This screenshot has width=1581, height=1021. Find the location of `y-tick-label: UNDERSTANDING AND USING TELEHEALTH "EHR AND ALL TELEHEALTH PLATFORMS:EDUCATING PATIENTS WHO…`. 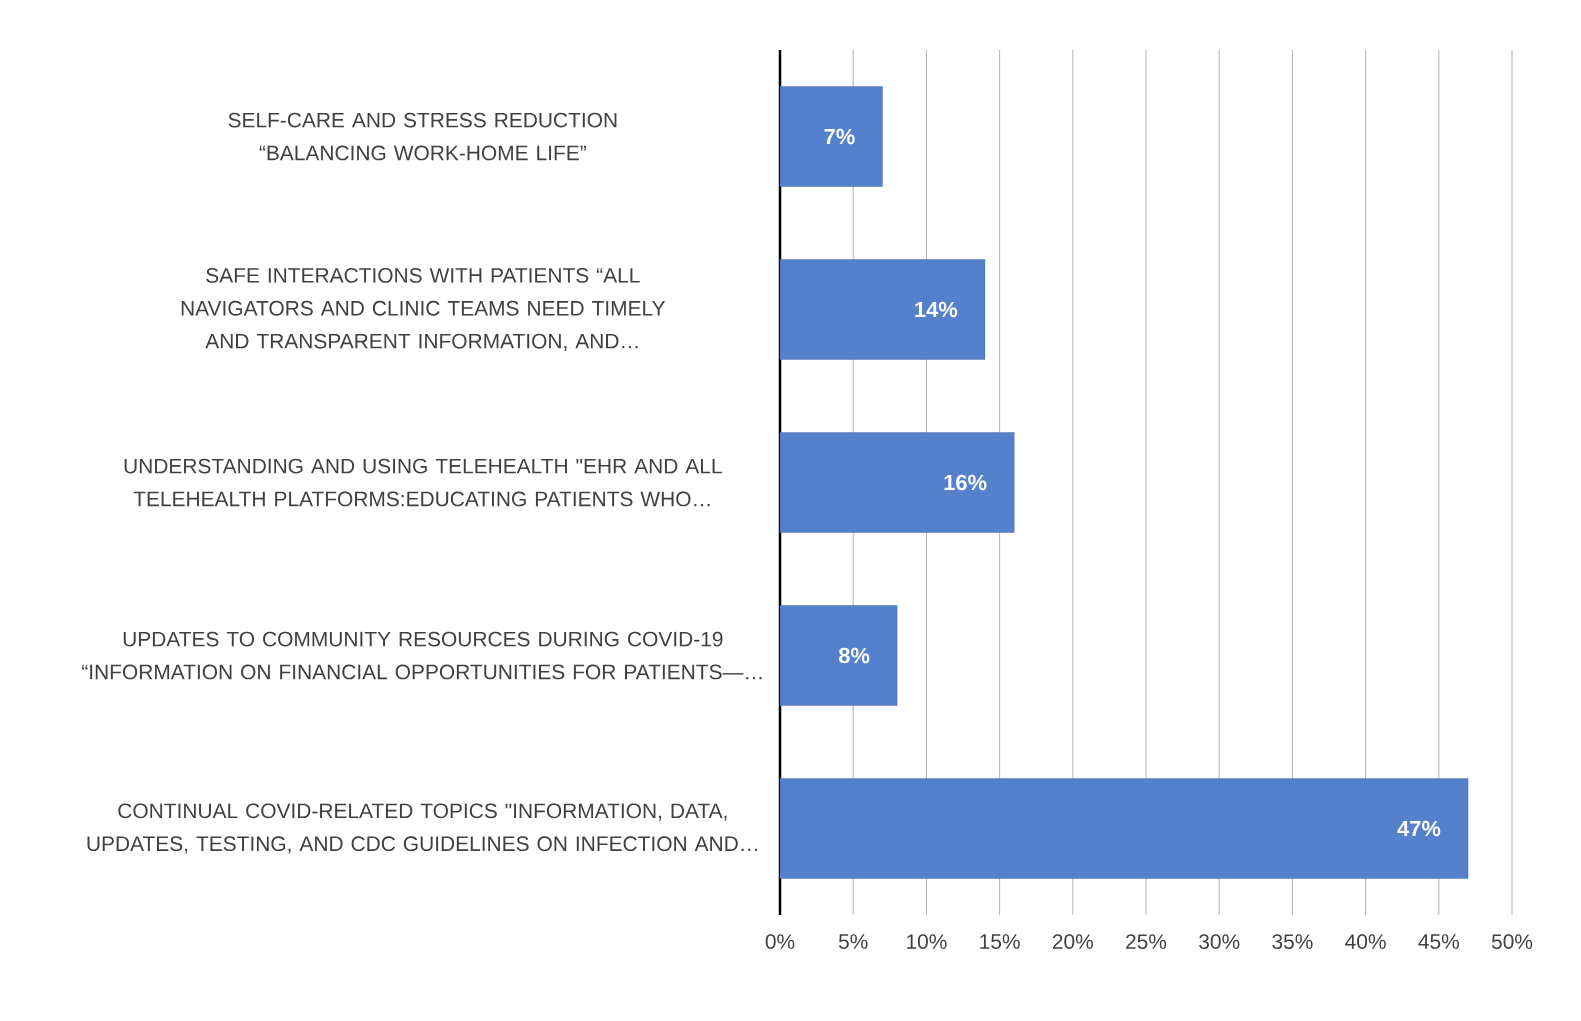

y-tick-label: UNDERSTANDING AND USING TELEHEALTH "EHR AND ALL TELEHEALTH PLATFORMS:EDUCATING PATIENTS WHO… is located at coordinates (423, 482).